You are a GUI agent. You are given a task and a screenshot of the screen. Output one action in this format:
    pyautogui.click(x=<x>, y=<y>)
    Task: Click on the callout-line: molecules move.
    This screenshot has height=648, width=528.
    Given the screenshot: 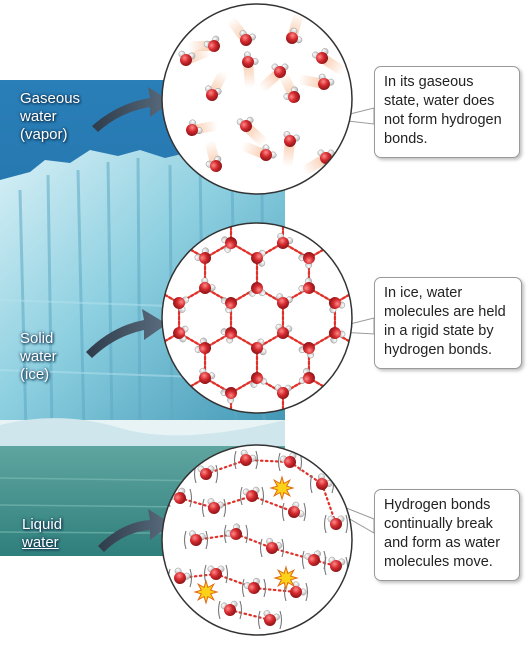 What is the action you would take?
    pyautogui.click(x=438, y=562)
    